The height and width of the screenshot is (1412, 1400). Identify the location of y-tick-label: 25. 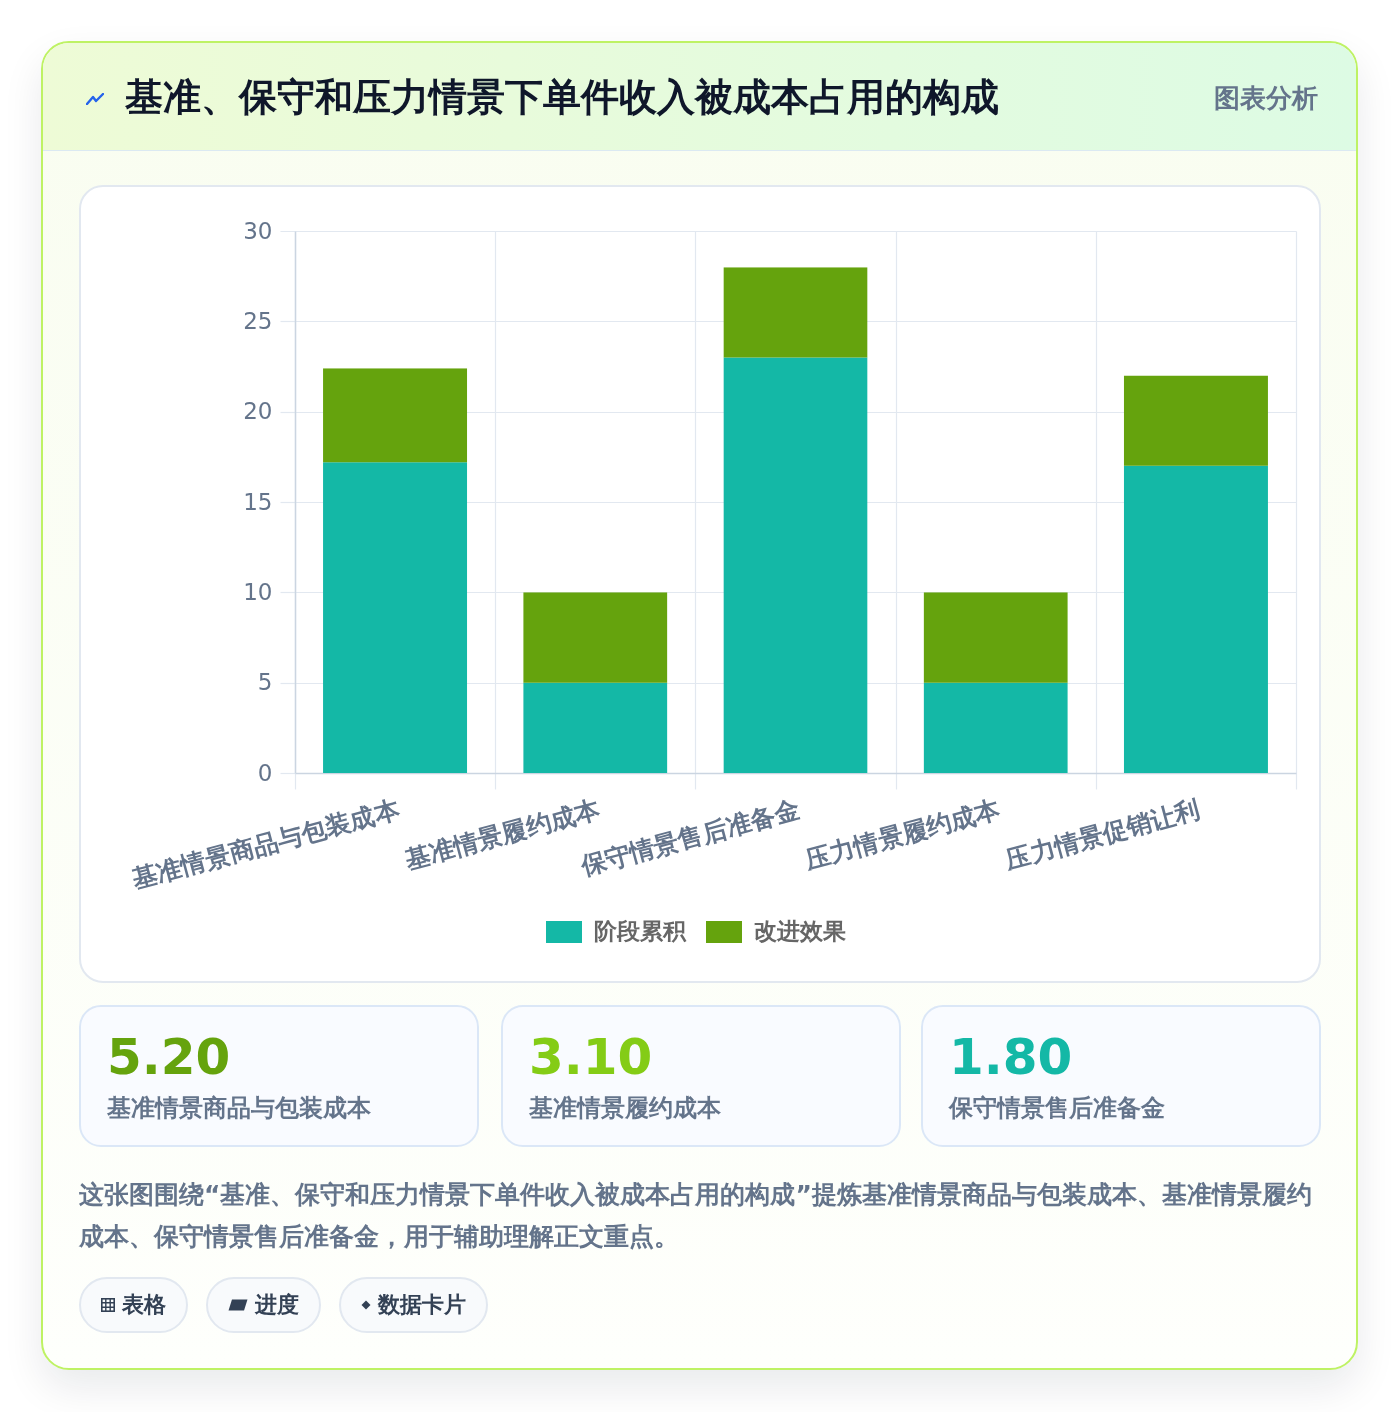
(258, 320).